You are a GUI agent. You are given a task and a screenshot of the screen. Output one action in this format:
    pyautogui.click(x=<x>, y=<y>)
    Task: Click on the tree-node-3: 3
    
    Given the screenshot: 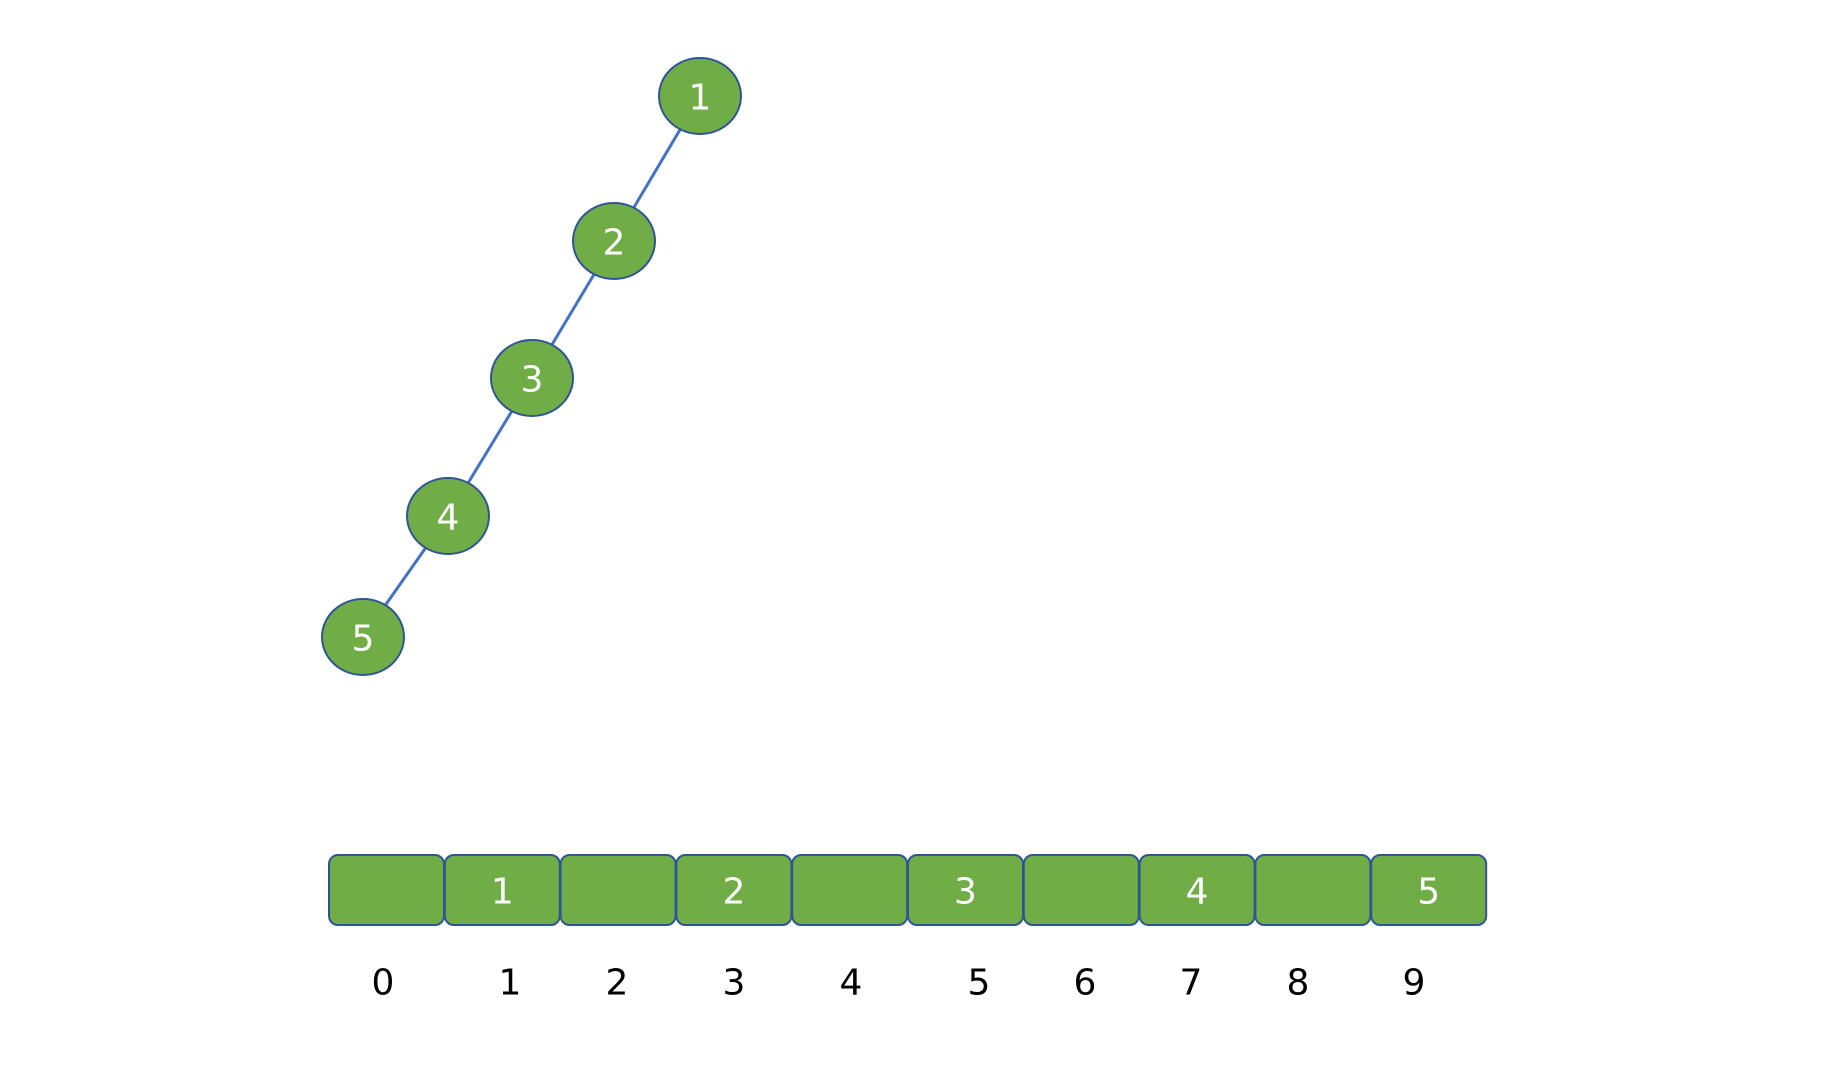 What is the action you would take?
    pyautogui.click(x=532, y=378)
    